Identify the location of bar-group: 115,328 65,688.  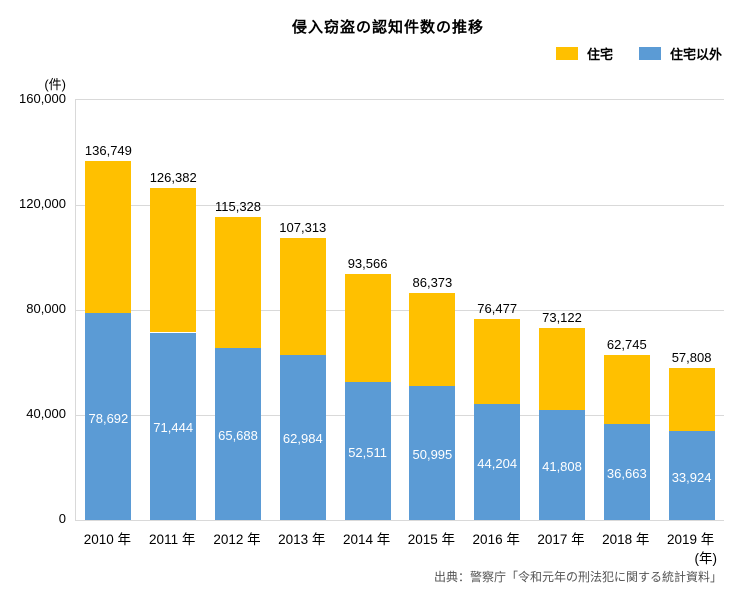
(238, 359).